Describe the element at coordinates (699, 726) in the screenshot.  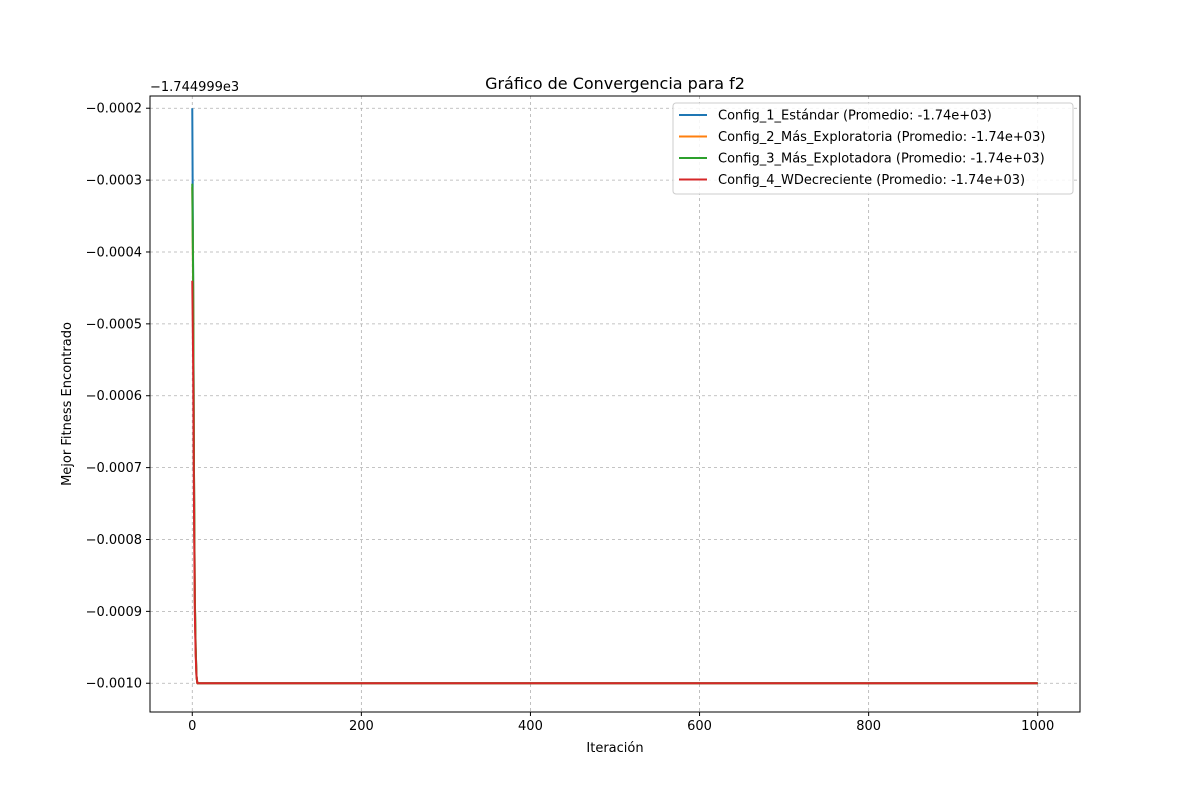
I see `x-tick-label: 600` at that location.